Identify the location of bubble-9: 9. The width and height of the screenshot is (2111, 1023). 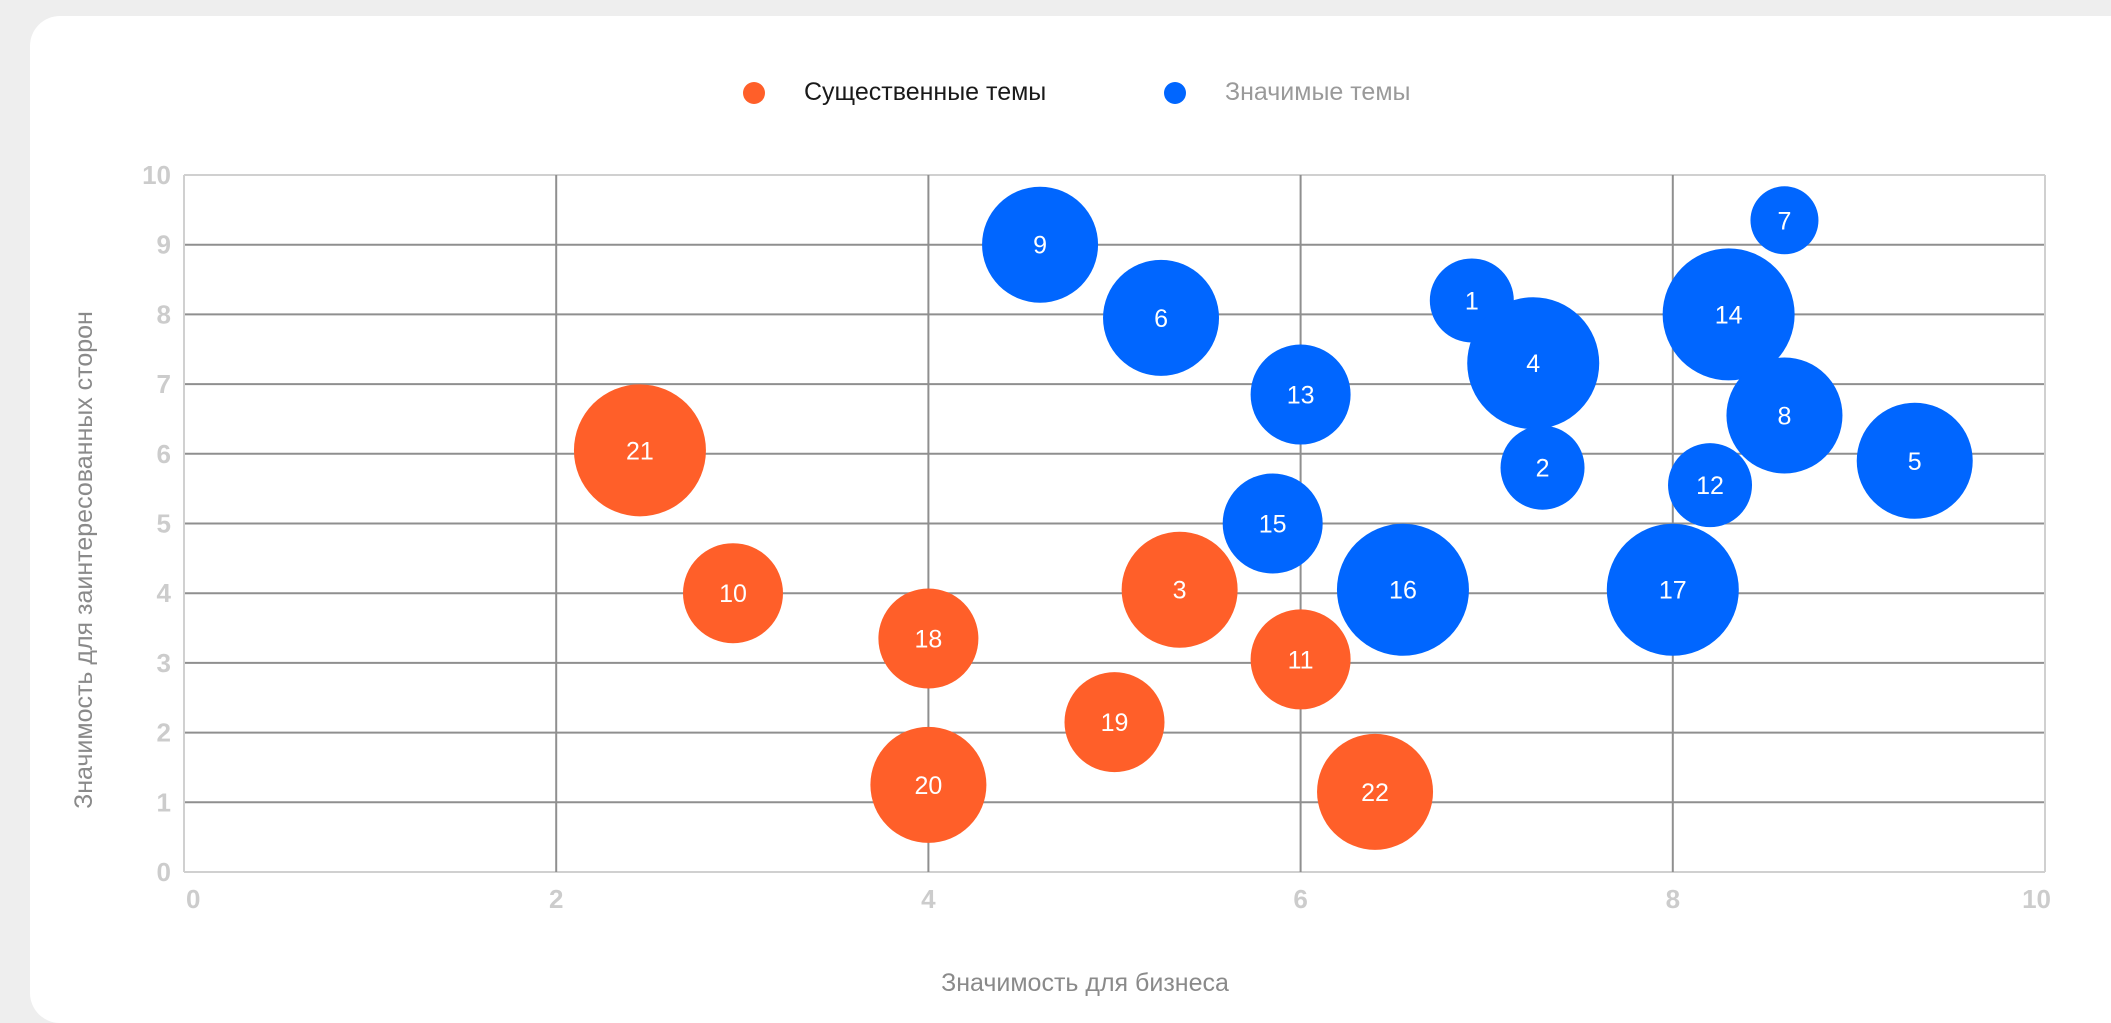
(1040, 244).